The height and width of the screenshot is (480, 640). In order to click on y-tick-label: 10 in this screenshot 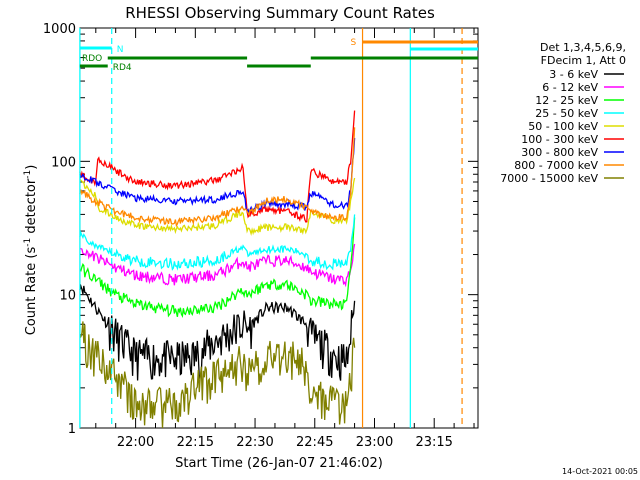, I will do `click(67, 296)`.